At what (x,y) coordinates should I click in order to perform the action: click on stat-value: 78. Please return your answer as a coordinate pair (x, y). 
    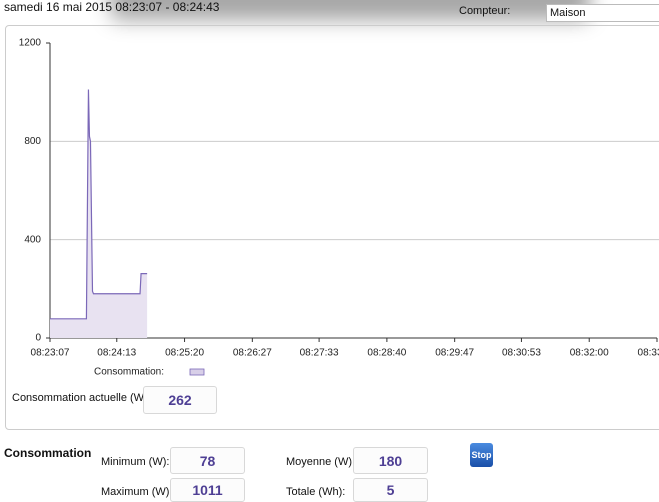
    Looking at the image, I should click on (207, 460).